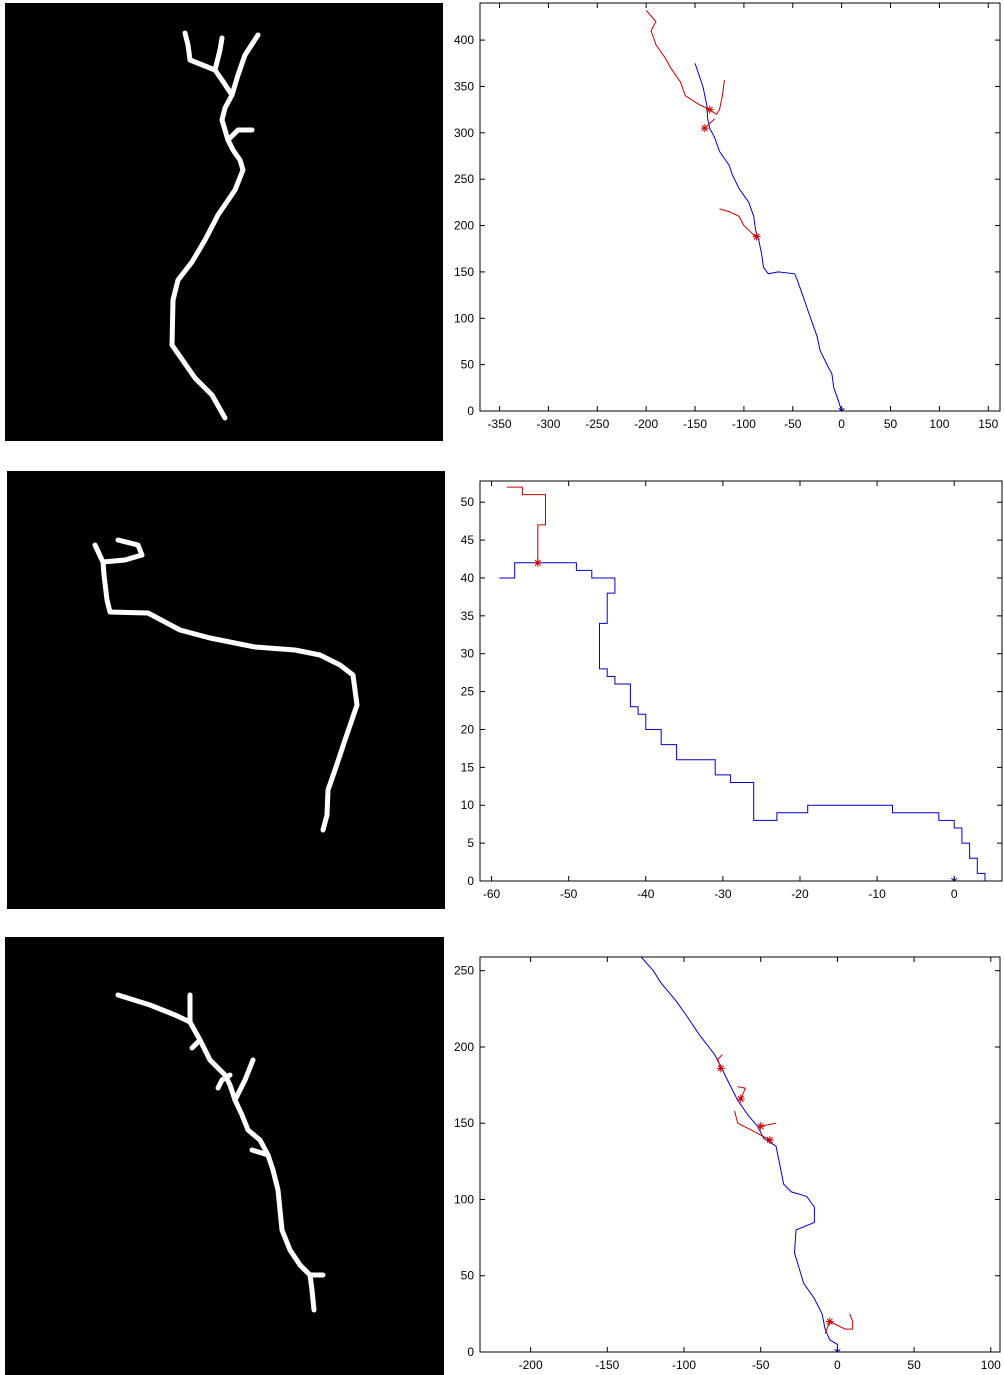  What do you see at coordinates (548, 424) in the screenshot?
I see `x-tick-label: -300` at bounding box center [548, 424].